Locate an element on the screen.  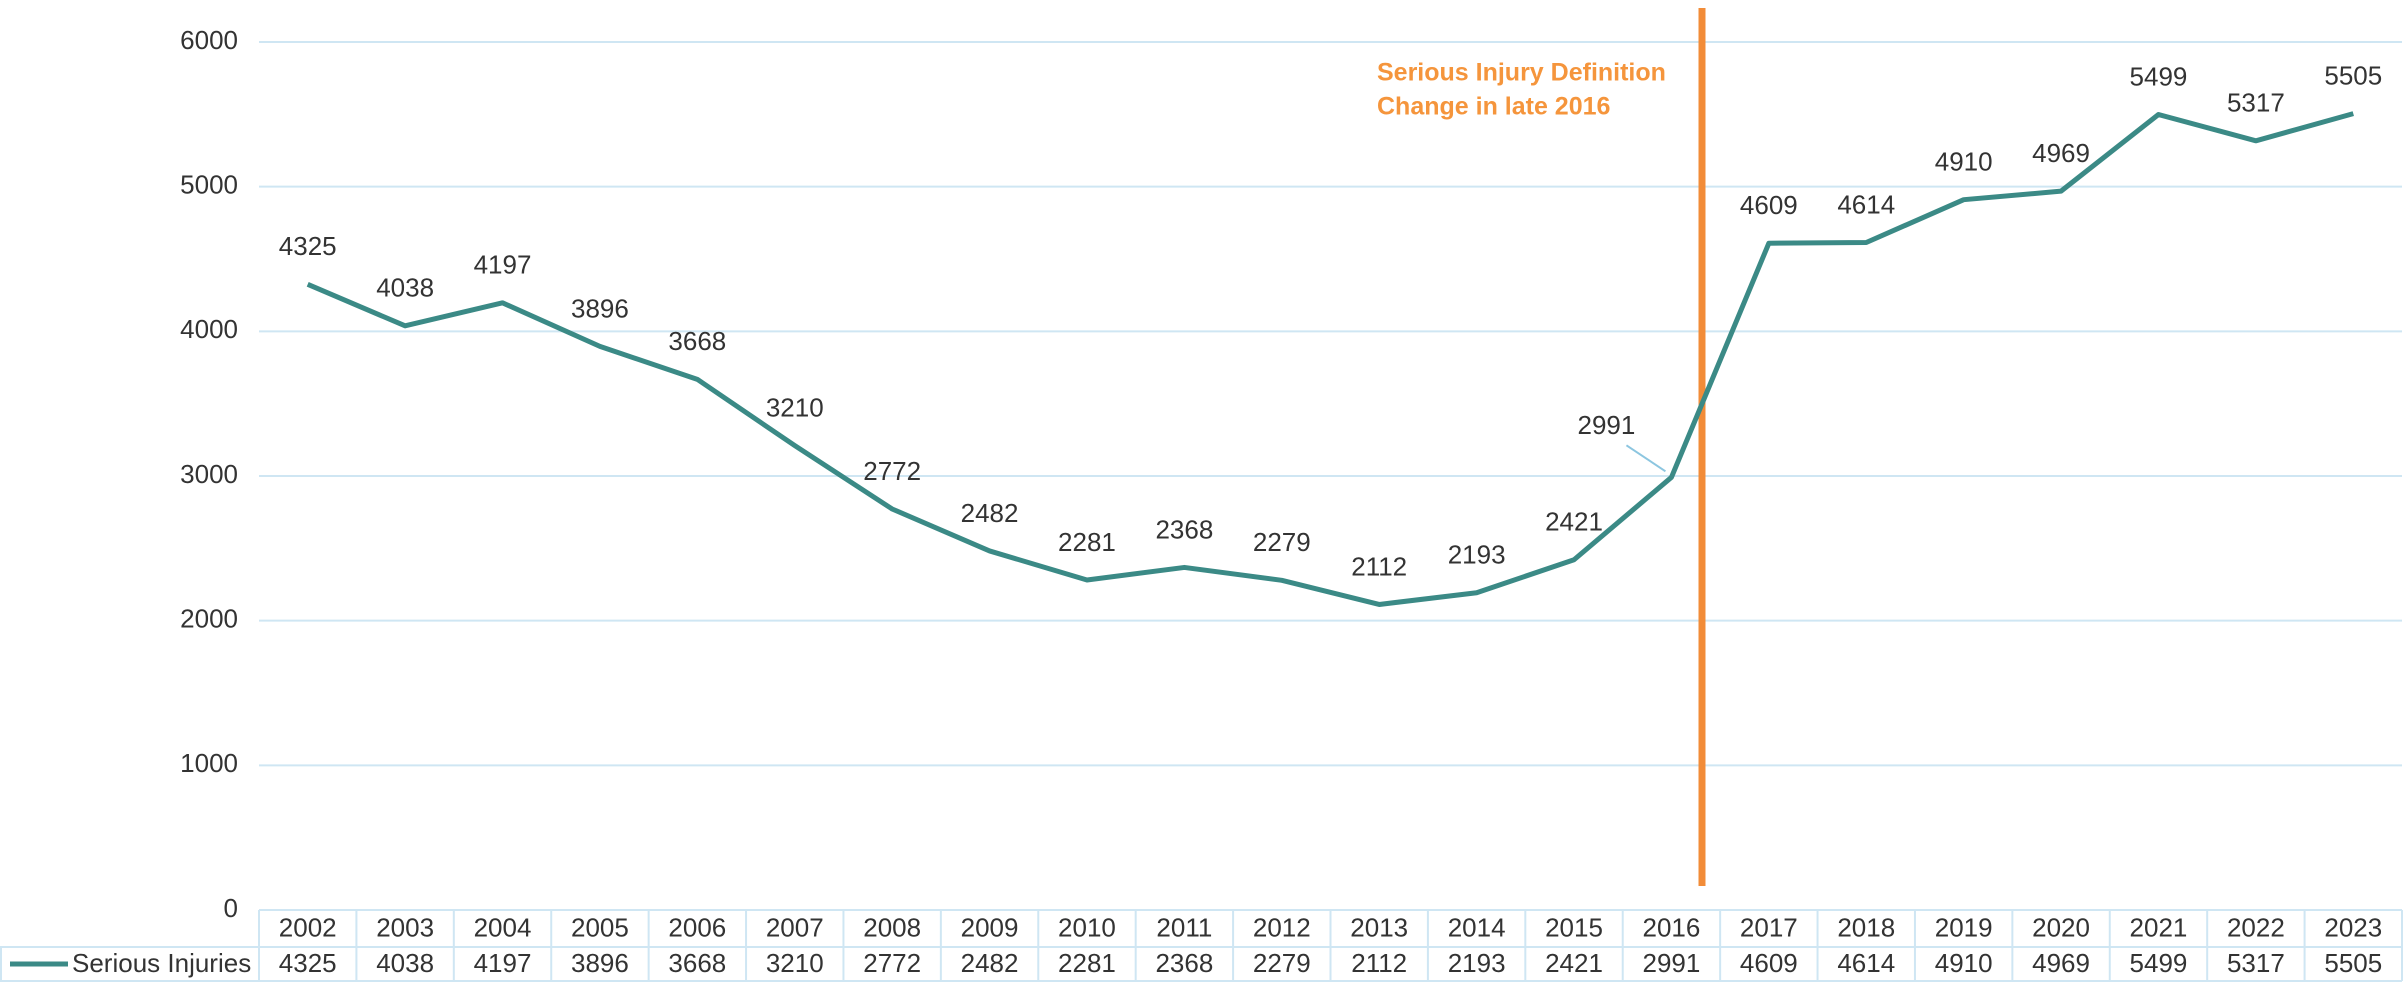
data-label: 3210 is located at coordinates (795, 407).